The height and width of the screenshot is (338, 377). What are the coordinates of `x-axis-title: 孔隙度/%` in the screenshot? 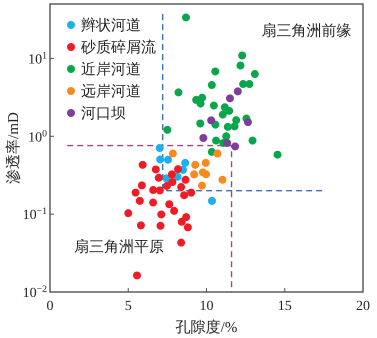 It's located at (207, 327).